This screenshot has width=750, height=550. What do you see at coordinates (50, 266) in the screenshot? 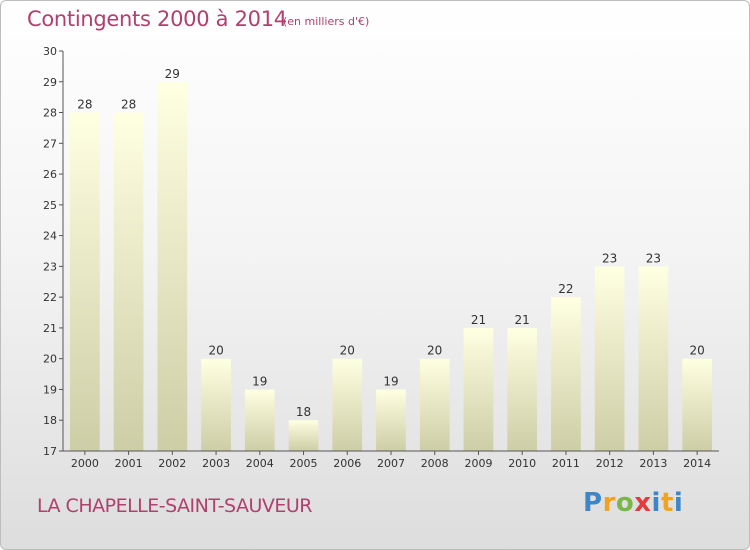
I see `y-tick-label-23: 23` at bounding box center [50, 266].